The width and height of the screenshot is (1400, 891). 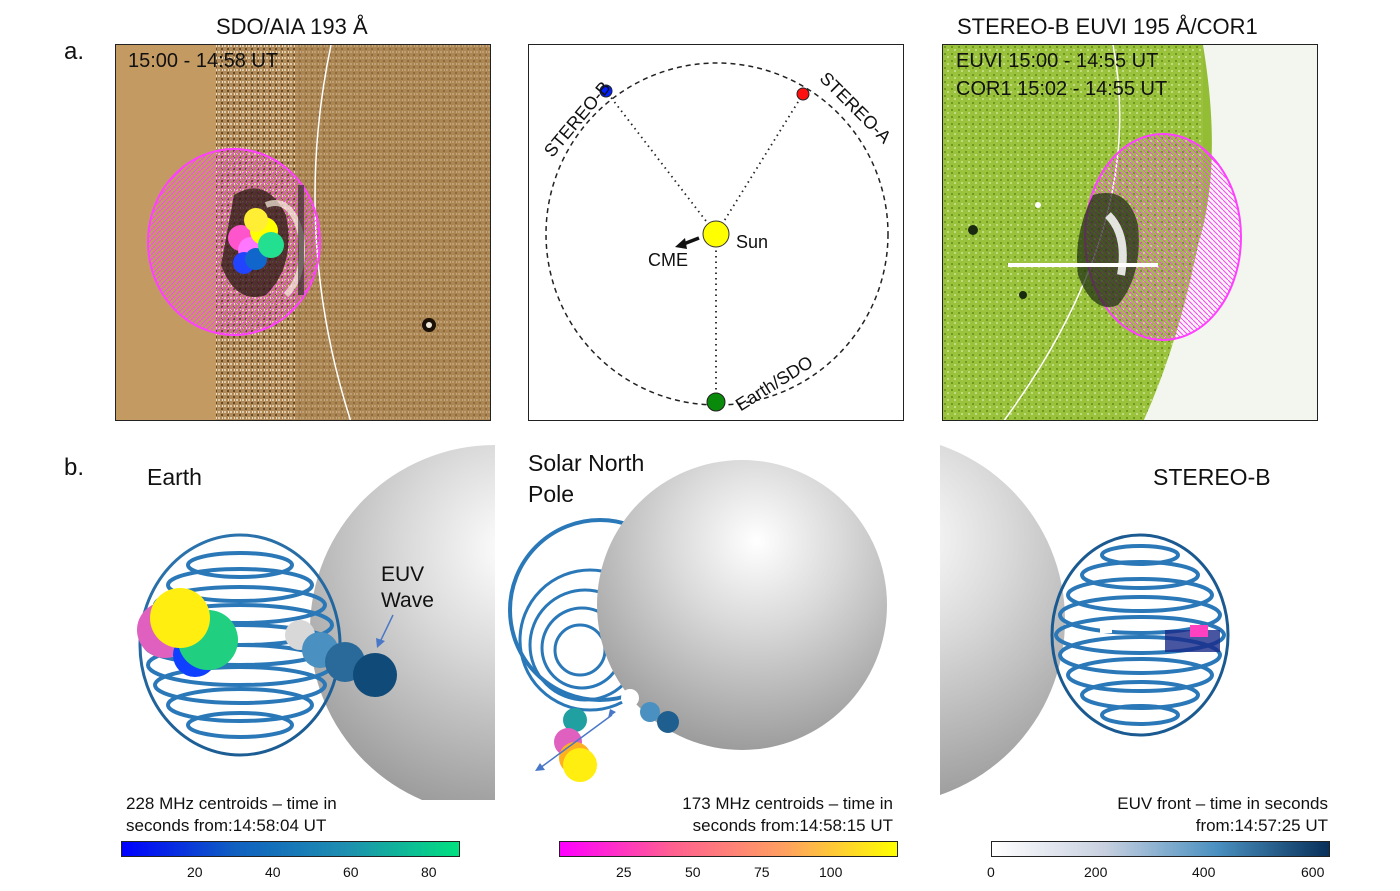 What do you see at coordinates (1313, 872) in the screenshot?
I see `colorbar-euv-tick: 600` at bounding box center [1313, 872].